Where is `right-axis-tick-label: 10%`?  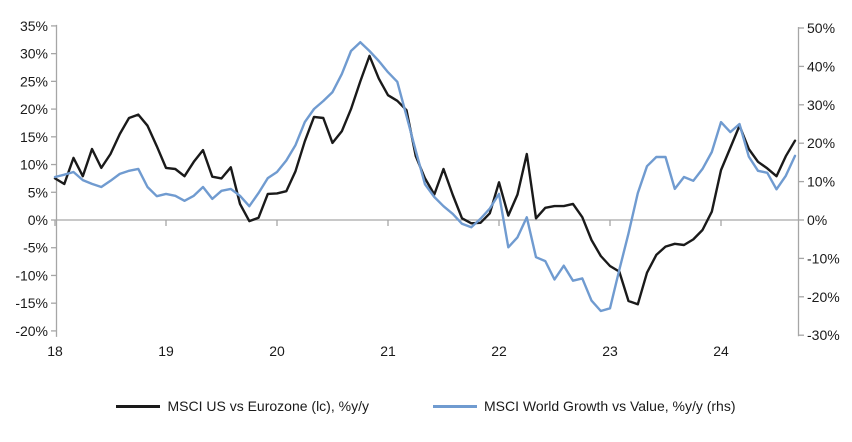 right-axis-tick-label: 10% is located at coordinates (821, 182).